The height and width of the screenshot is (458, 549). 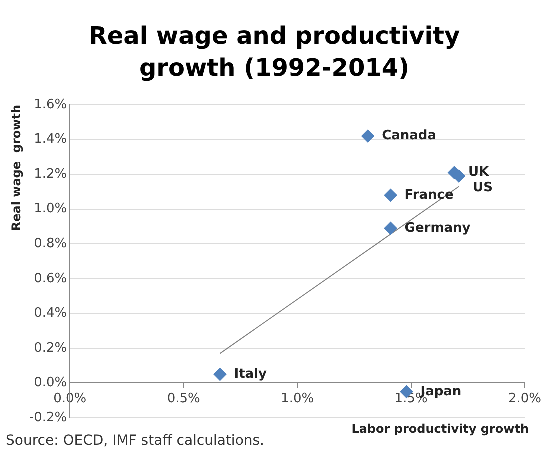 What do you see at coordinates (51, 104) in the screenshot?
I see `y-tick-label: 1.6%` at bounding box center [51, 104].